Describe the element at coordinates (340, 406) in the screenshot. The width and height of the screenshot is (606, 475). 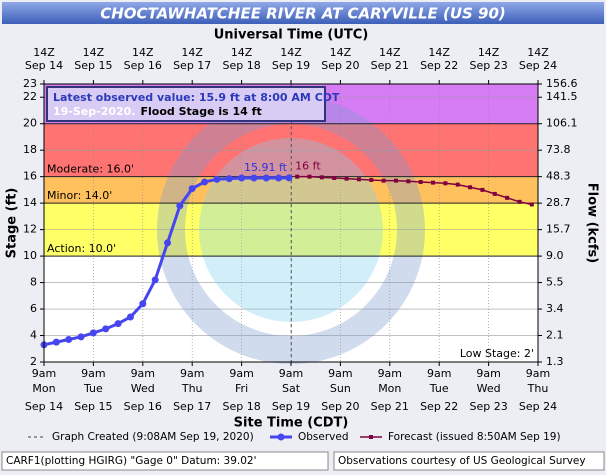
I see `x-tick-date: Sep 20` at that location.